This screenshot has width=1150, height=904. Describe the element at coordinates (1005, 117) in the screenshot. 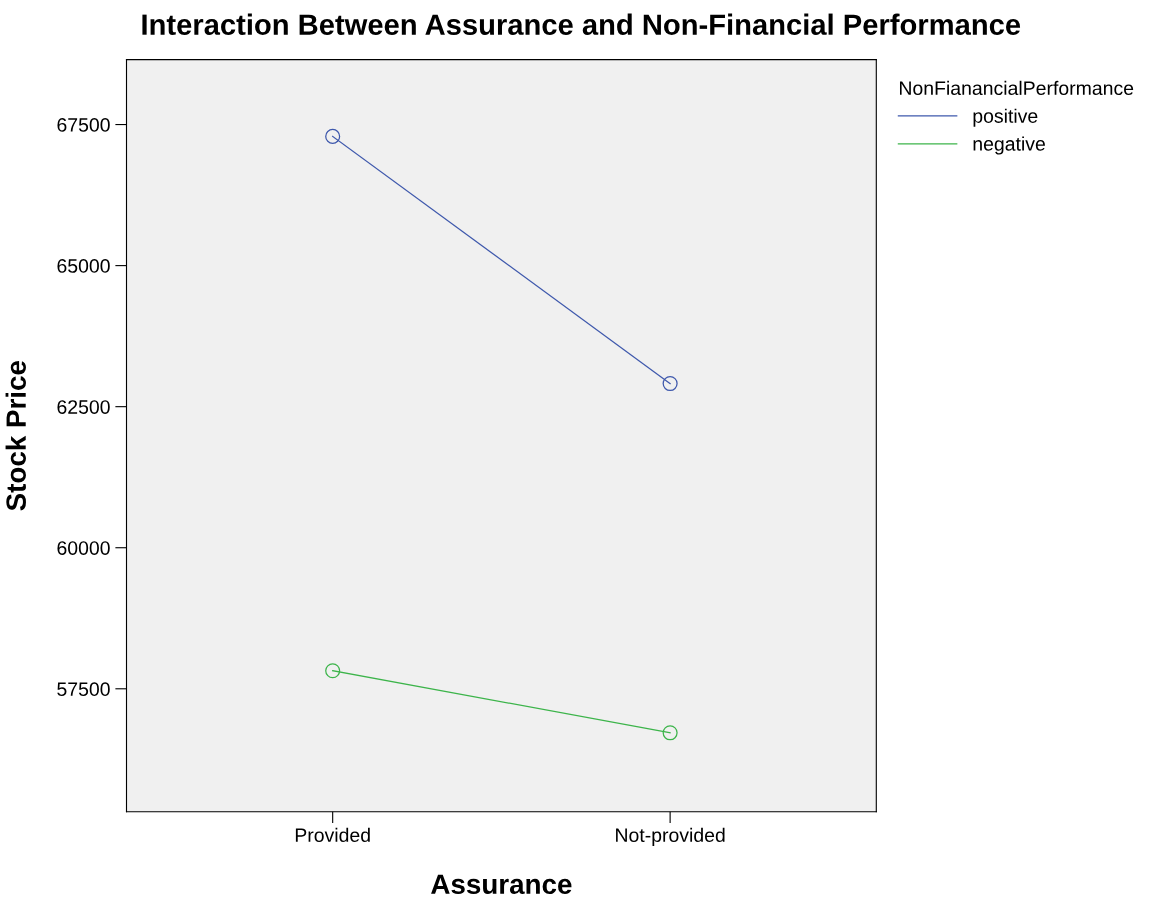

I see `legend-label: positive` at that location.